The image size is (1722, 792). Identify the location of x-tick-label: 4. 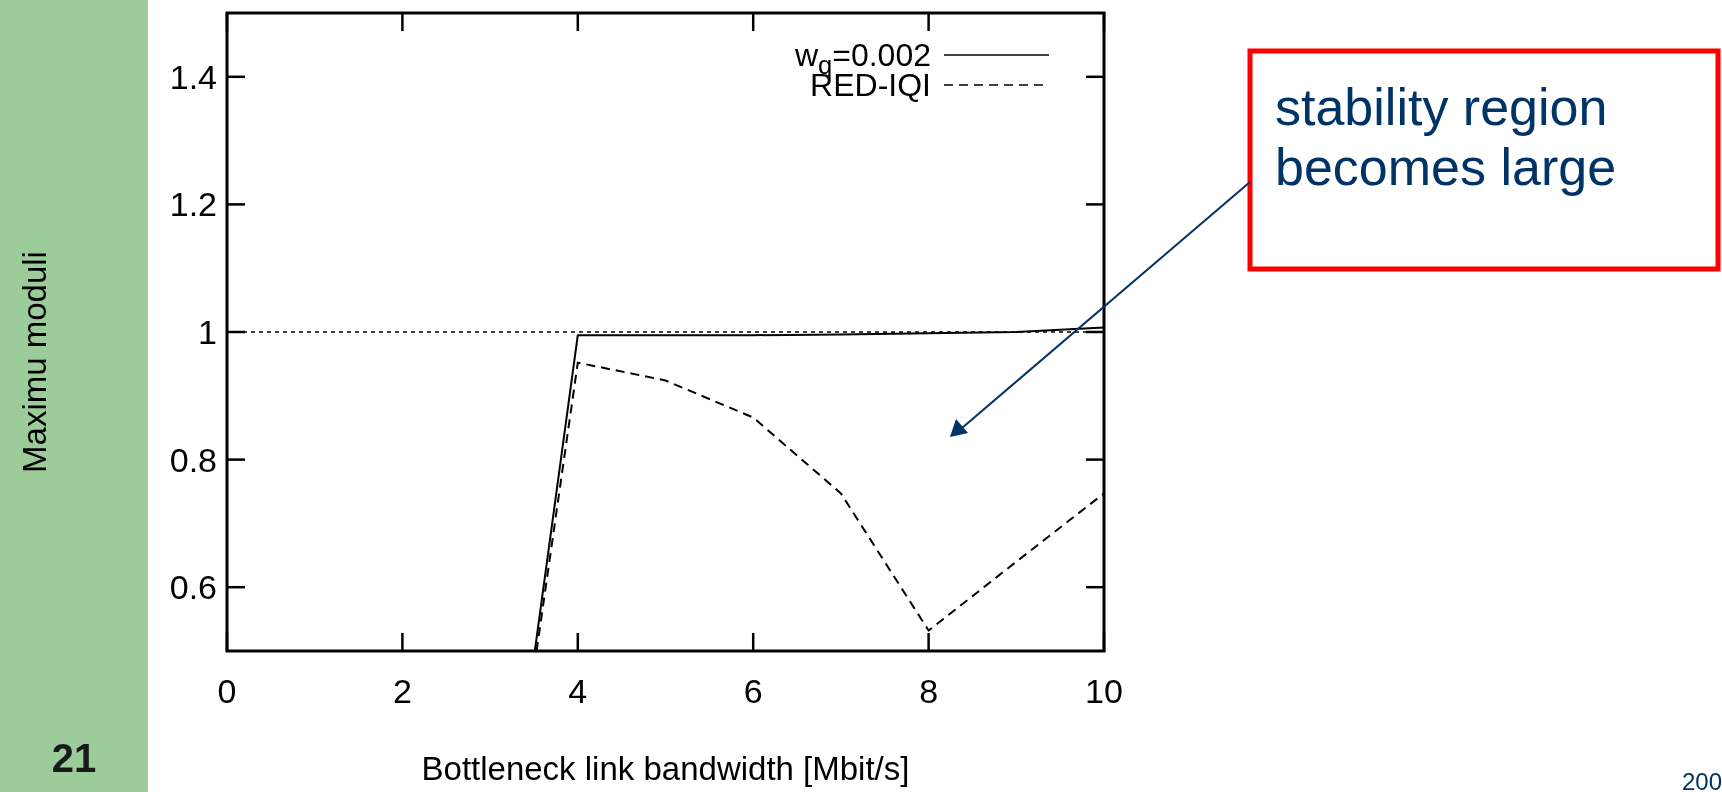
(578, 691).